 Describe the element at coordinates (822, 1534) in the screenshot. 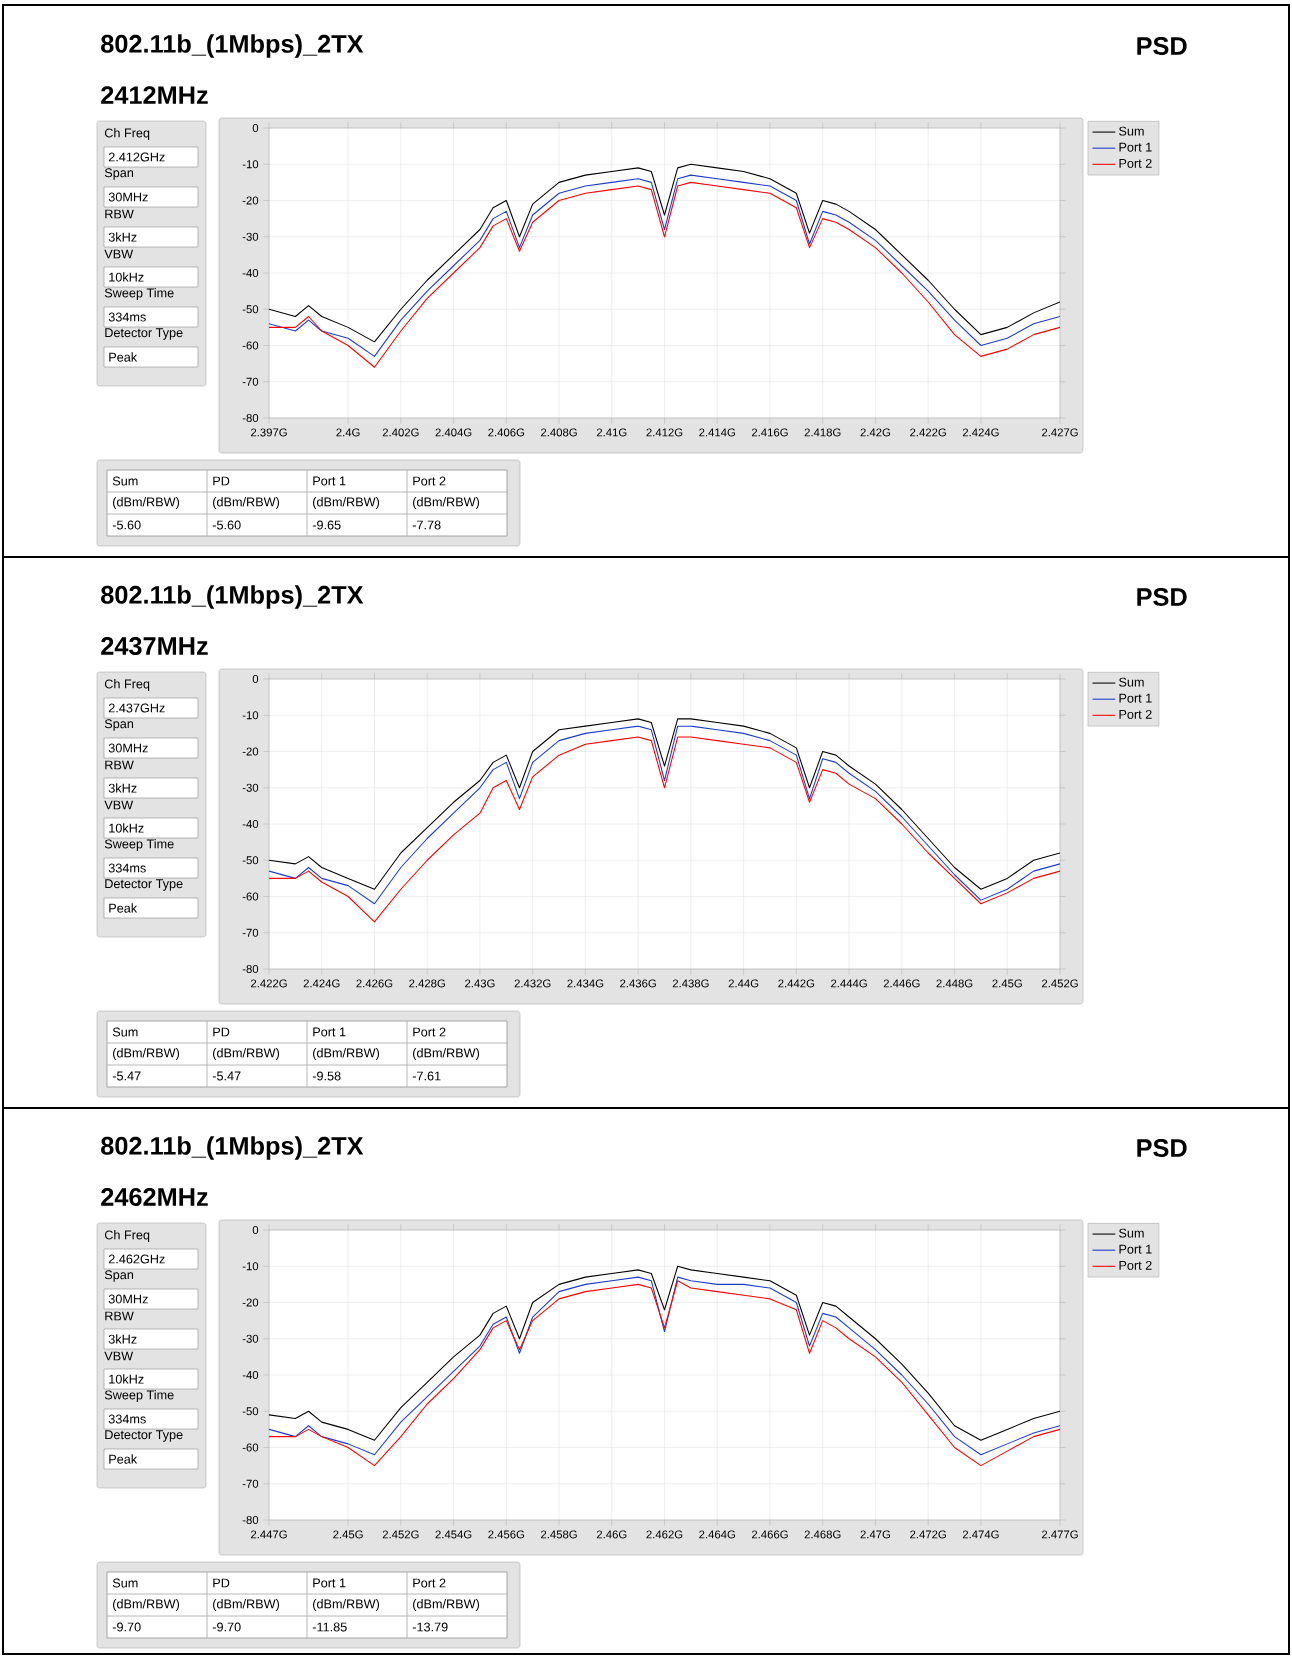

I see `x-tick-label: 2.468G` at that location.